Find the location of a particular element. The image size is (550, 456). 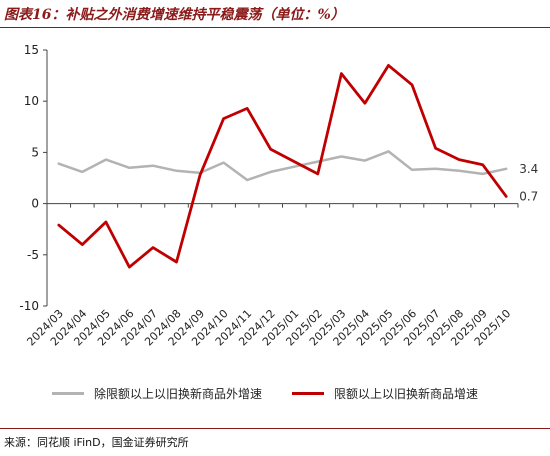

chart-title: 图表16：补贴之外消费增速维持平稳震荡（单位：%） is located at coordinates (174, 15).